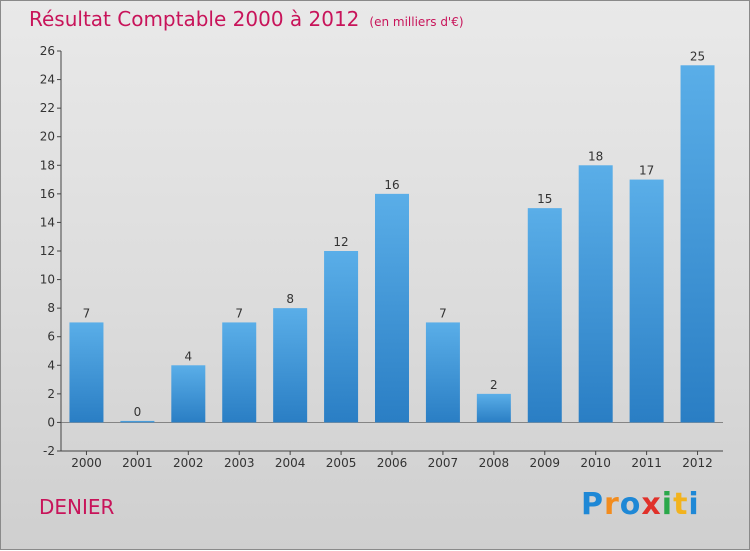 The image size is (750, 551). What do you see at coordinates (188, 356) in the screenshot?
I see `bar-value-label: 4` at bounding box center [188, 356].